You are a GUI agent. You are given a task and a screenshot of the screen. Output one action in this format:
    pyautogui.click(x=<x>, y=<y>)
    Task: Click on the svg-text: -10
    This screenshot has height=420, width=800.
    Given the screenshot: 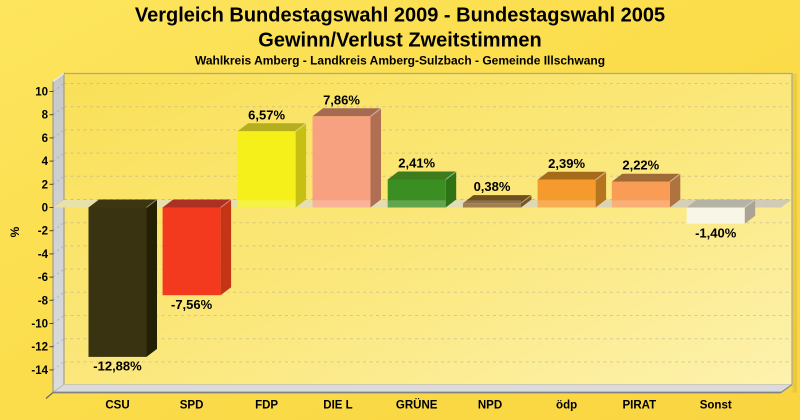 What is the action you would take?
    pyautogui.click(x=39, y=325)
    